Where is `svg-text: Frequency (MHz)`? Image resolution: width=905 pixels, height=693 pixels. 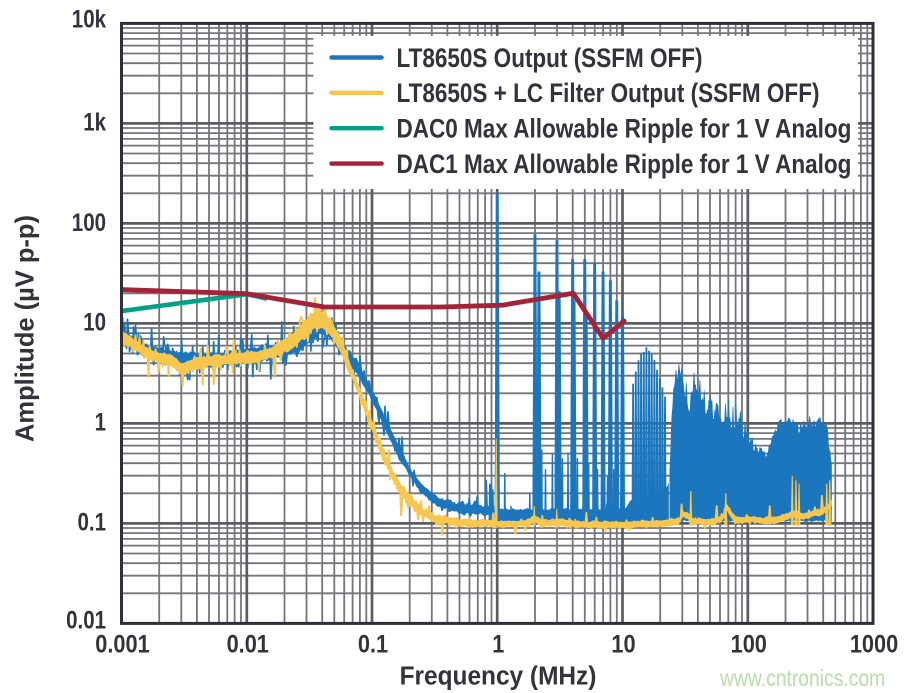 svg-text: Frequency (MHz) is located at coordinates (498, 676).